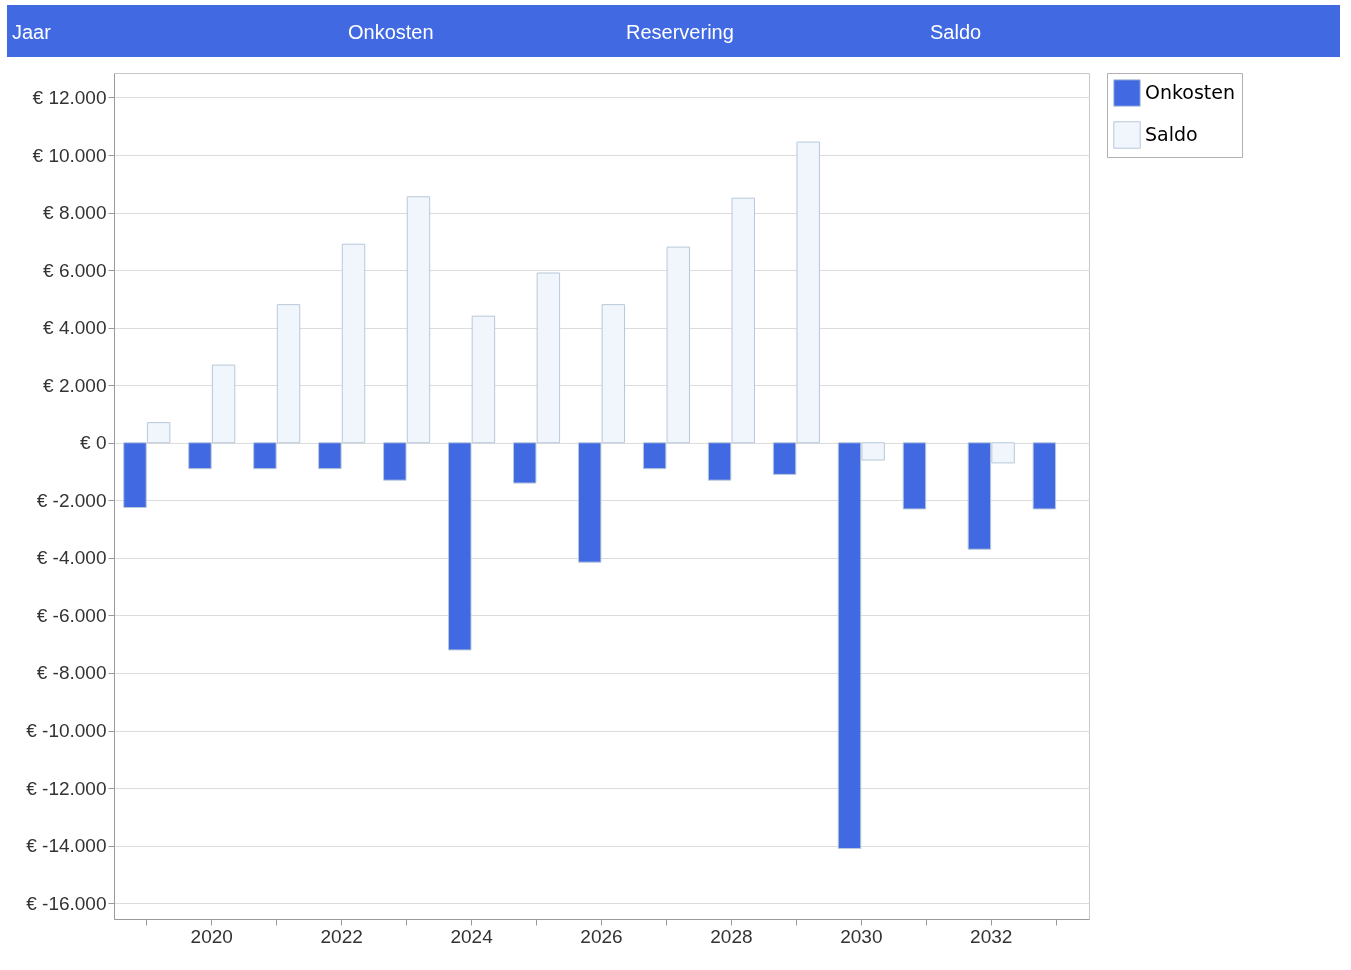  Describe the element at coordinates (75, 328) in the screenshot. I see `y-tick-label: € 4.000` at that location.